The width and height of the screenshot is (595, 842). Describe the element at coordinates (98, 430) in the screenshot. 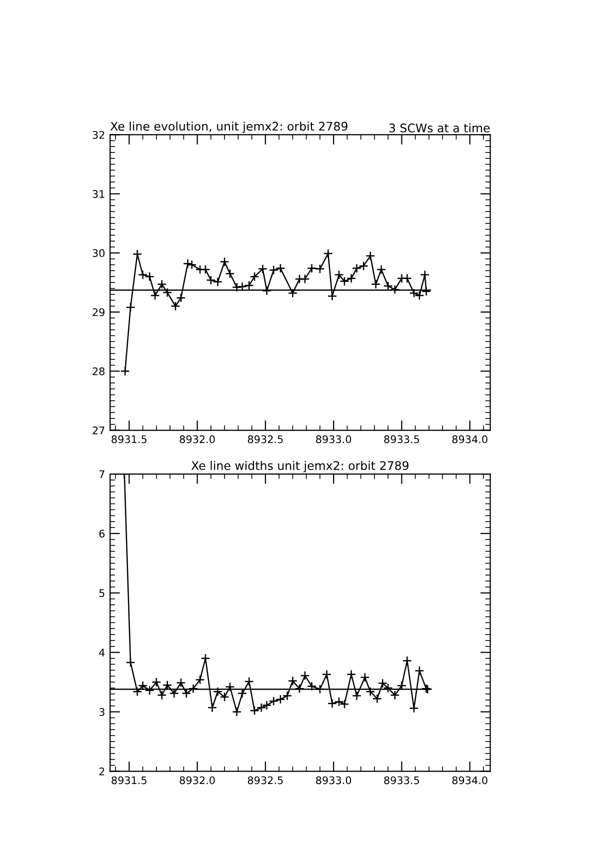

I see `y-tick-label: 27` at that location.